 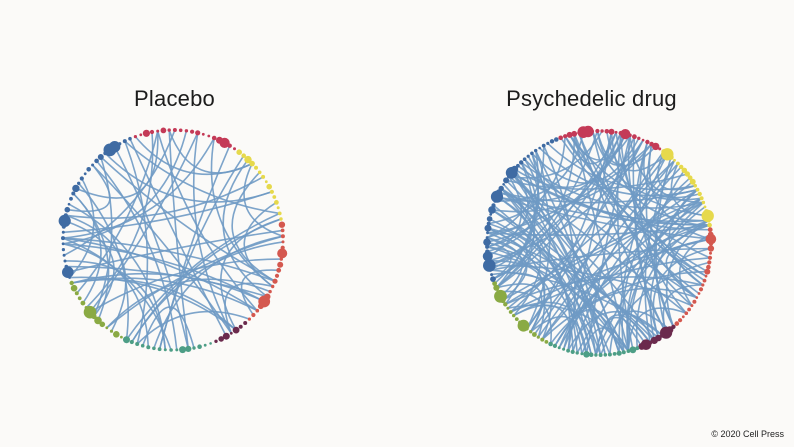 I want to click on psychedelic-title: Psychedelic drug, so click(x=591, y=98).